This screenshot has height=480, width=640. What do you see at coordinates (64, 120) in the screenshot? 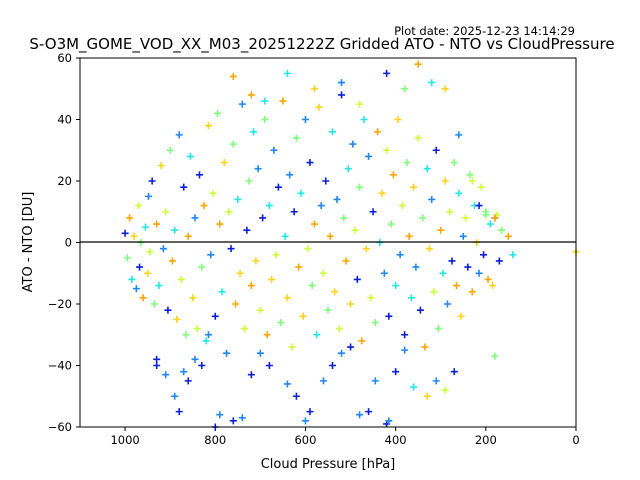
I see `y-tick-label: 40` at bounding box center [64, 120].